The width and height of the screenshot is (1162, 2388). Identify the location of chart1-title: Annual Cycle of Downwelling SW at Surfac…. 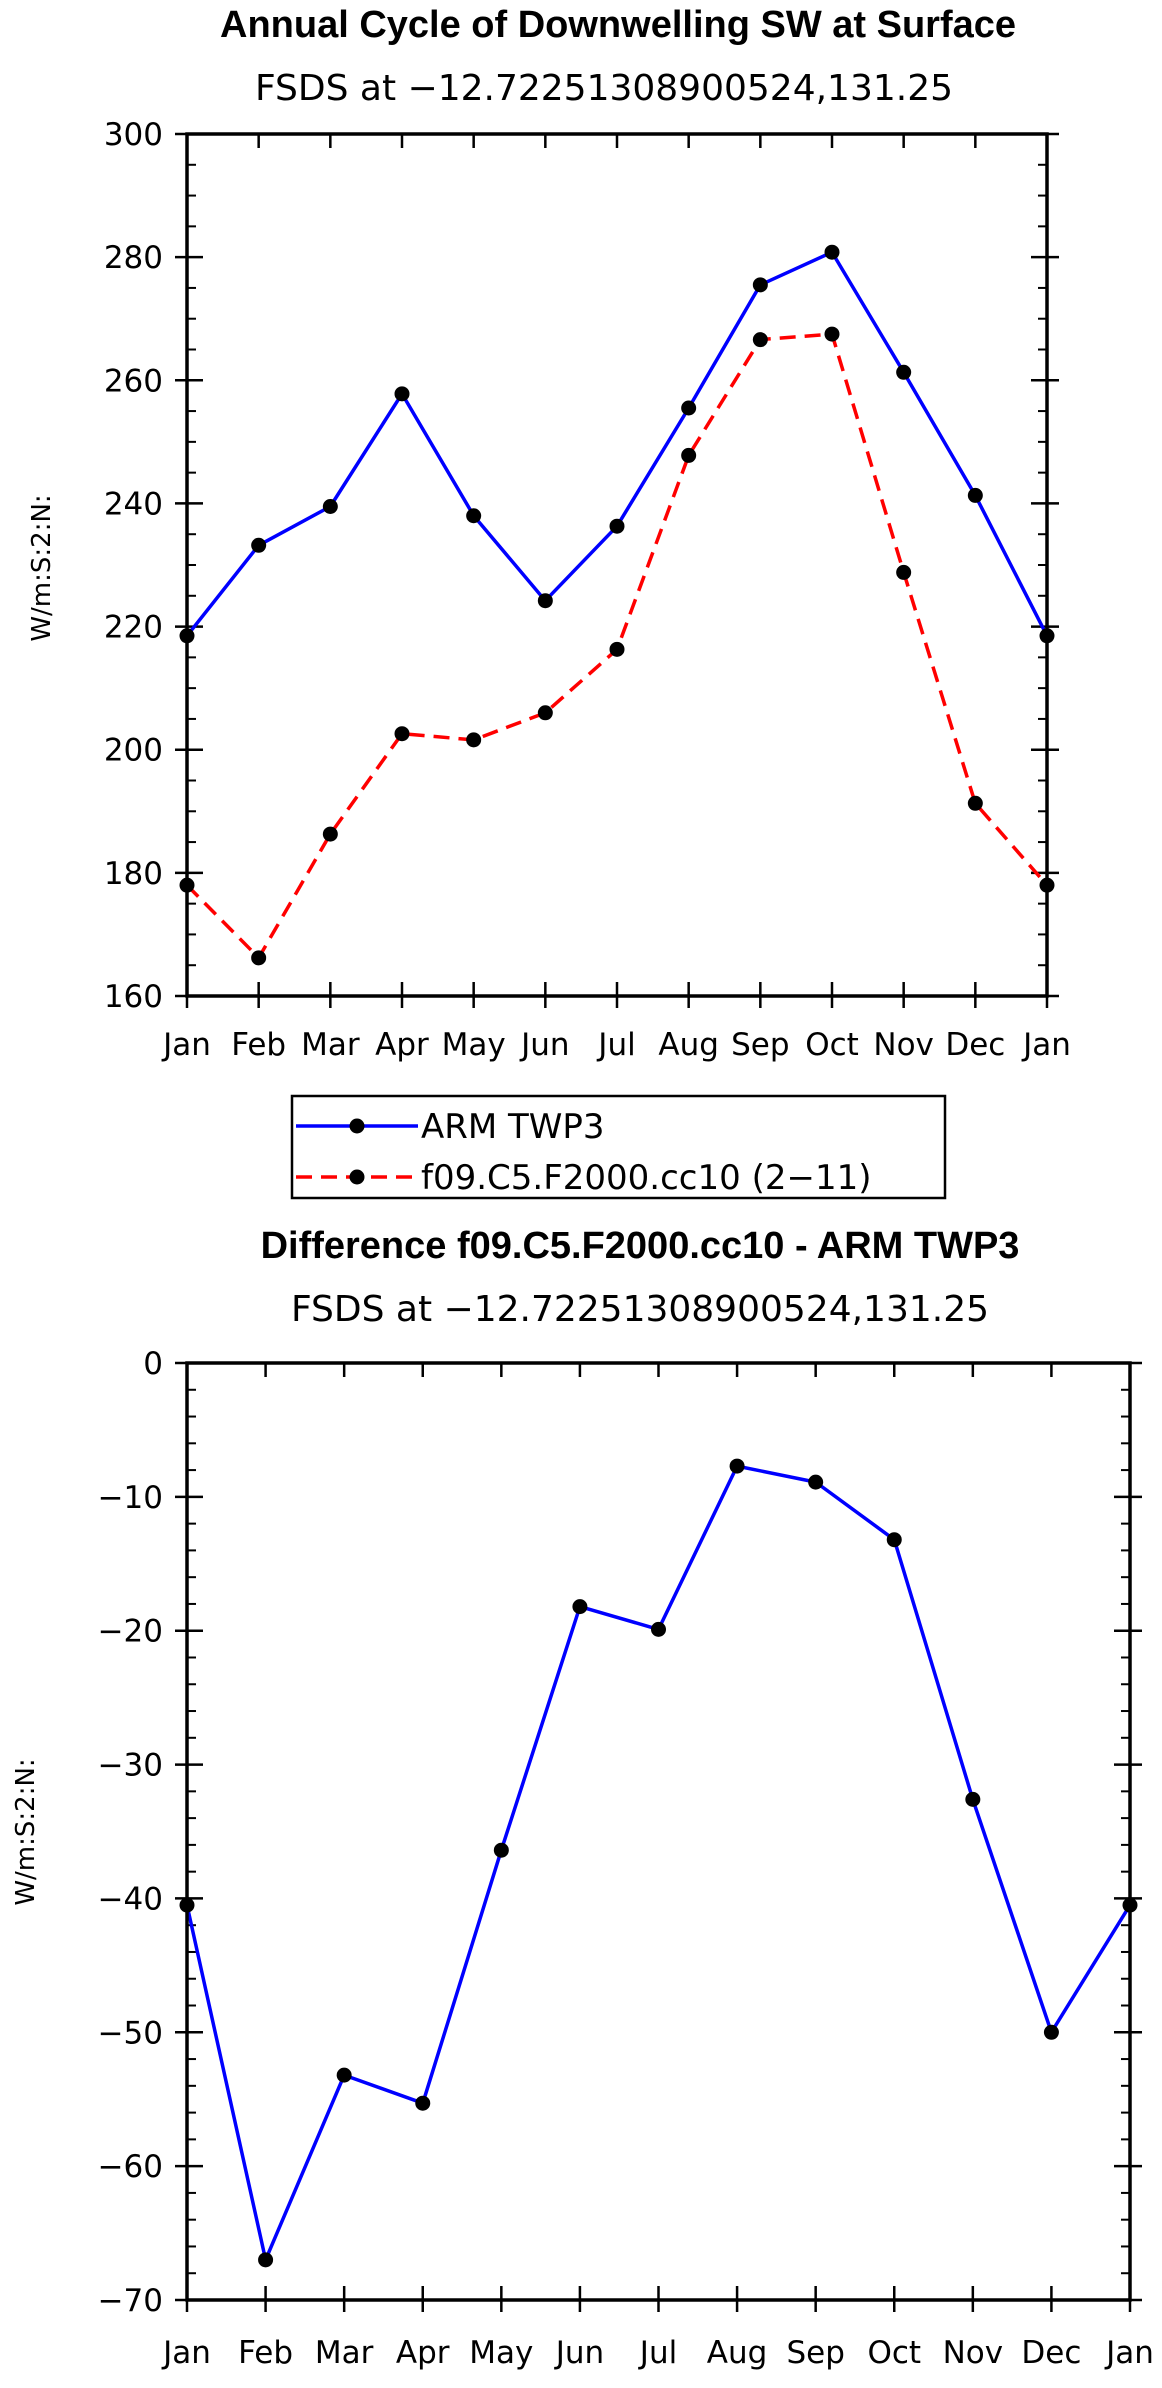
(618, 25).